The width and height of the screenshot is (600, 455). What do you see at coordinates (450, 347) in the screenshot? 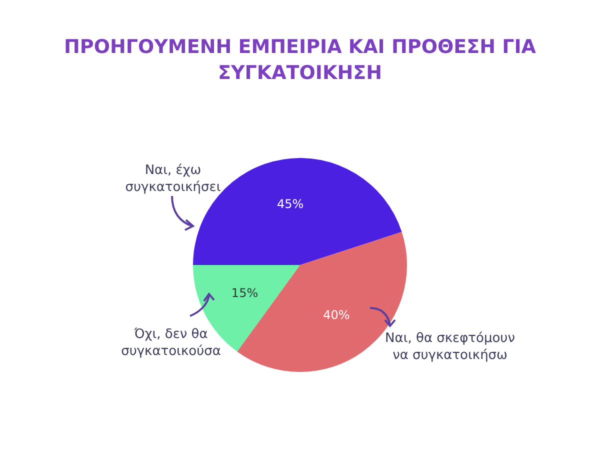
I see `slice-label: Ναι, θα σκεφτόμουν να συγκατοικήσω` at bounding box center [450, 347].